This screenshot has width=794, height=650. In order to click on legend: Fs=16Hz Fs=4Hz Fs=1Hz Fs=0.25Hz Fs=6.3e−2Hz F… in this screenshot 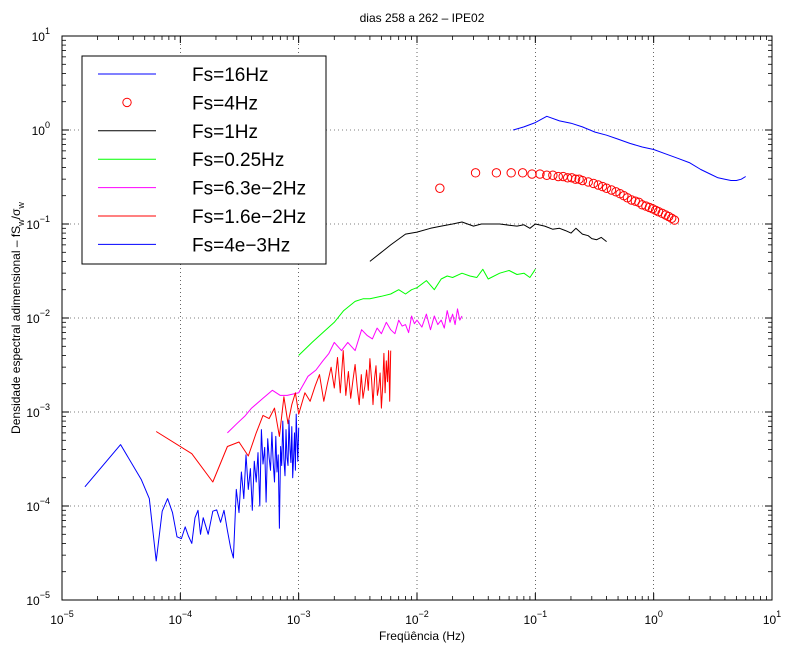, I will do `click(204, 160)`.